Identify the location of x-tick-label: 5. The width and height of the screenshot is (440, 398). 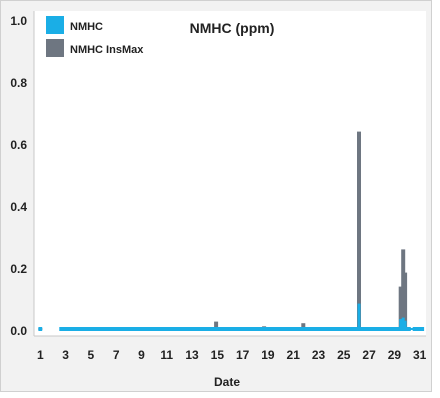
(91, 355).